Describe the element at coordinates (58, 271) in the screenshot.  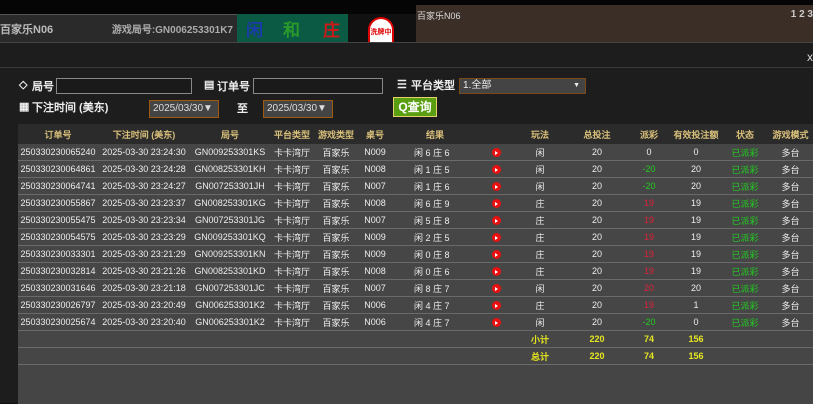
I see `cell-order: 250330230032814` at that location.